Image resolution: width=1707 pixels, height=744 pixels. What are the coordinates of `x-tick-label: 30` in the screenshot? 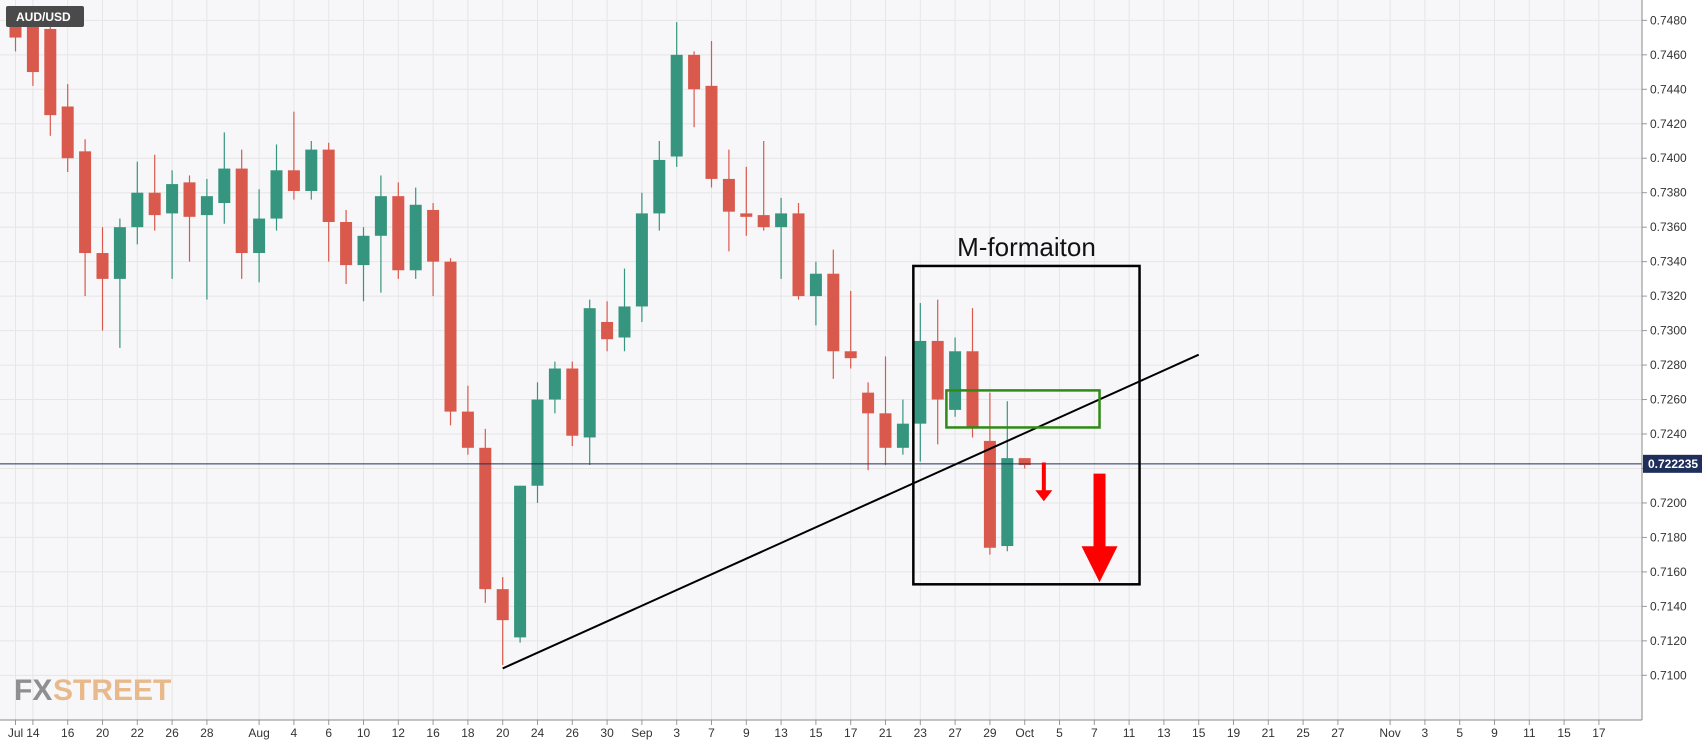 It's located at (607, 733).